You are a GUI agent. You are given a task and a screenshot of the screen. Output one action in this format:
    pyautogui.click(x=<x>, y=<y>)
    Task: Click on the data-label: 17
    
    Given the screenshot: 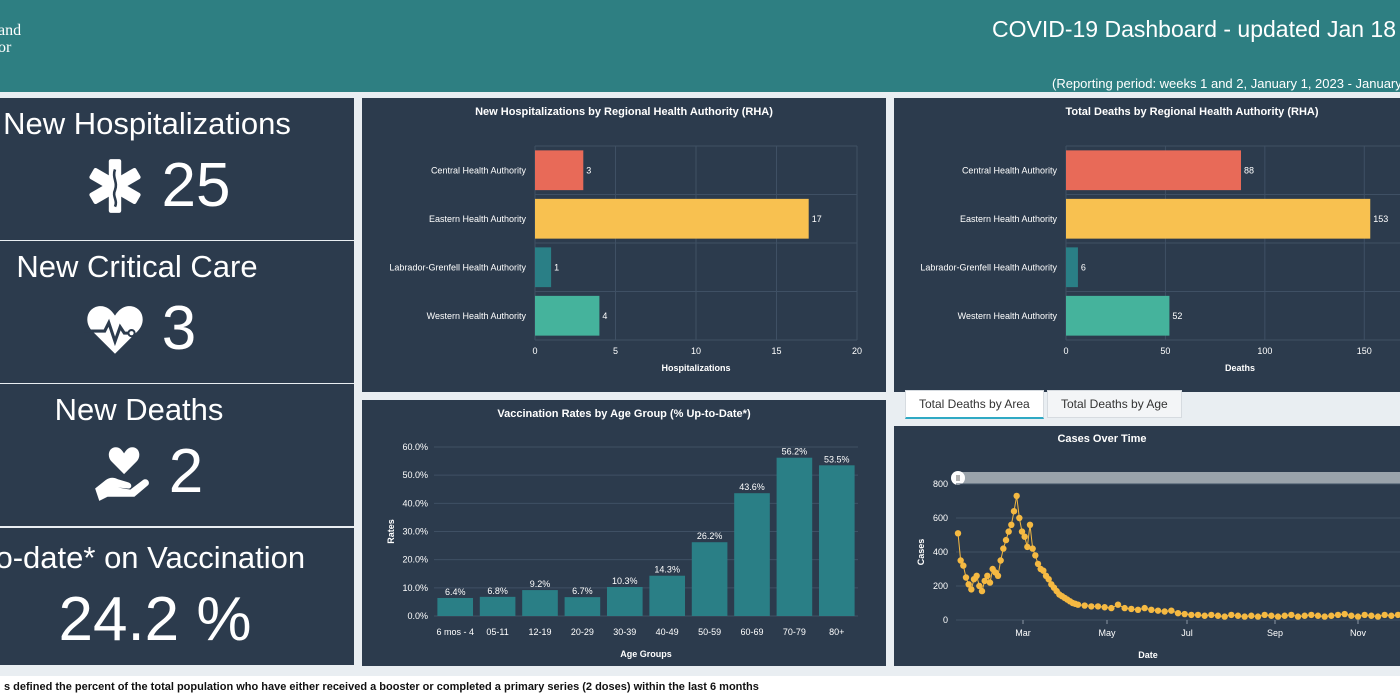 What is the action you would take?
    pyautogui.click(x=817, y=219)
    